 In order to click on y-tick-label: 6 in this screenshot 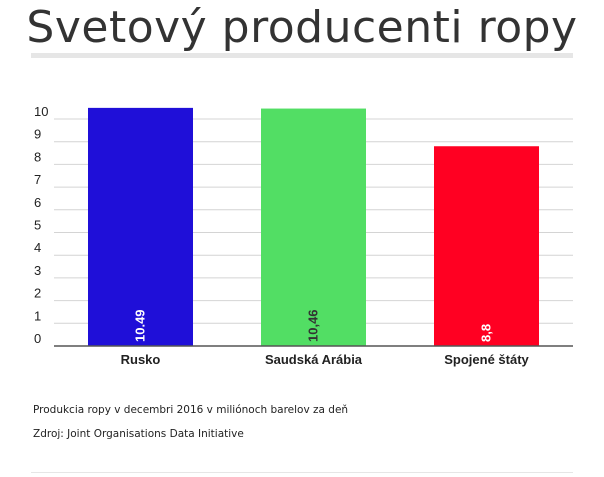, I will do `click(37, 202)`.